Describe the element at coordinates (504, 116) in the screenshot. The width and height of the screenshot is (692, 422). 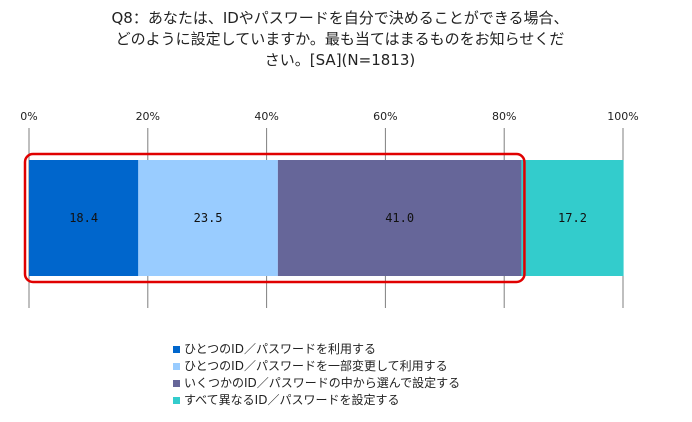
I see `x-tick-label: 80%` at that location.